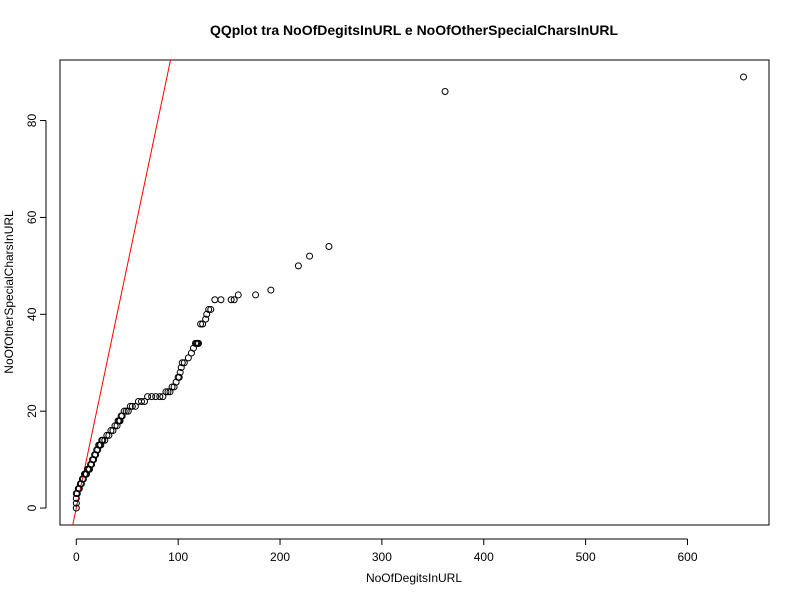 The height and width of the screenshot is (600, 800). Describe the element at coordinates (484, 557) in the screenshot. I see `x-tick-label: 400` at that location.